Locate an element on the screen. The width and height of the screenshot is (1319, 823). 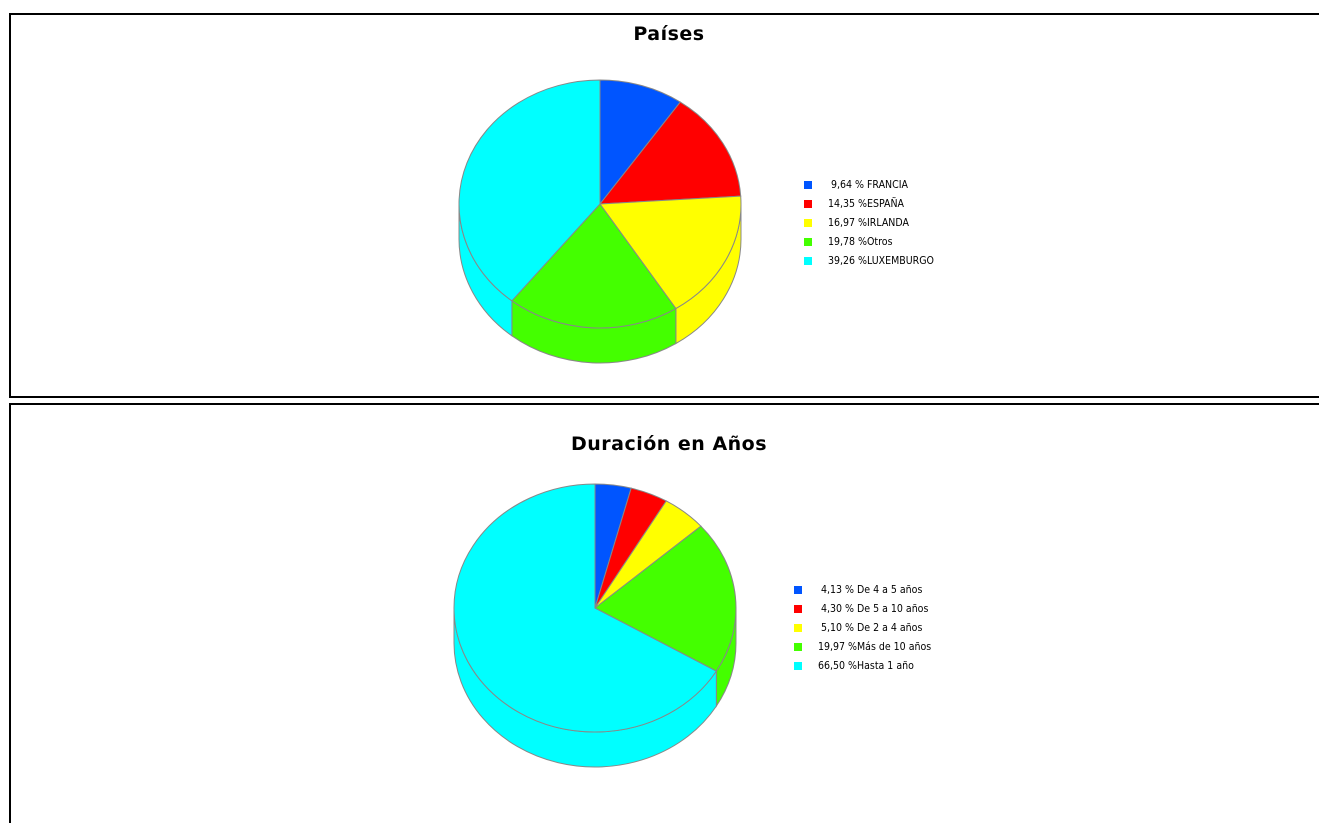
legend-text: 9,64 % FRANCIA is located at coordinates (868, 185).